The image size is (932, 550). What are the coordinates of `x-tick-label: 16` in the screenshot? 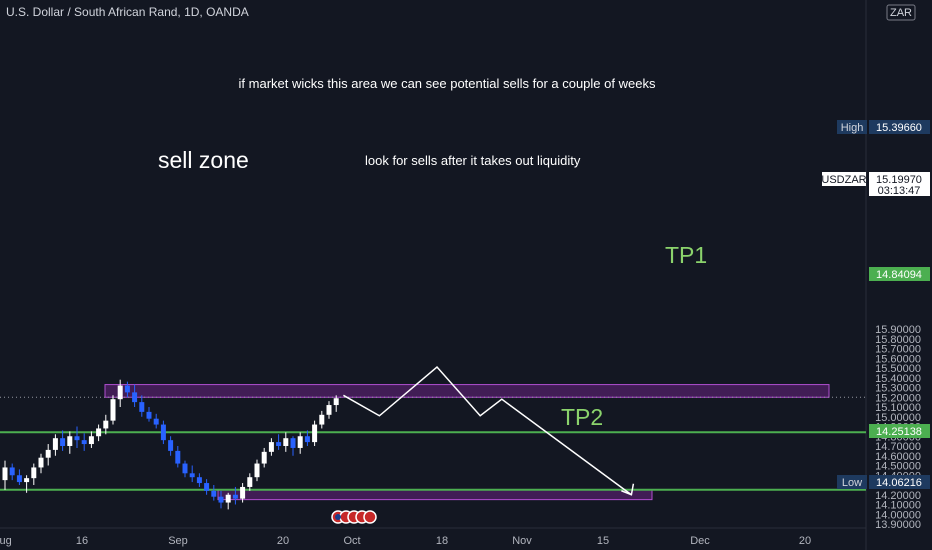 It's located at (82, 541).